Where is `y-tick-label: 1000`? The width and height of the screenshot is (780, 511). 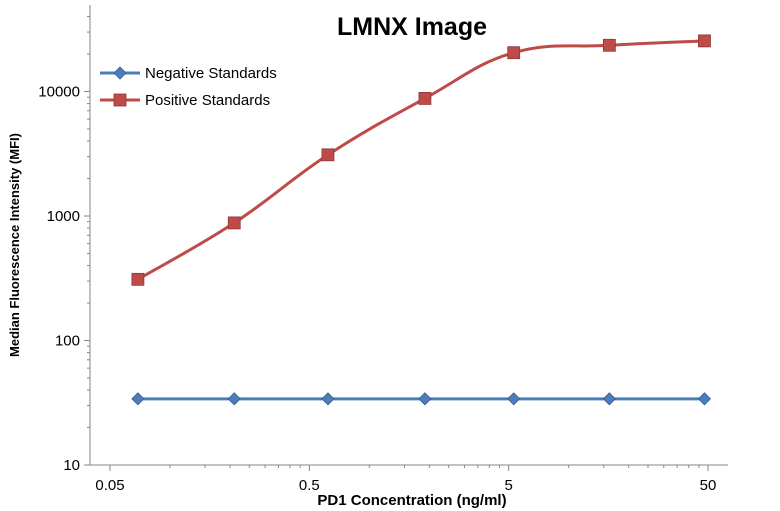
y-tick-label: 1000 is located at coordinates (63, 216).